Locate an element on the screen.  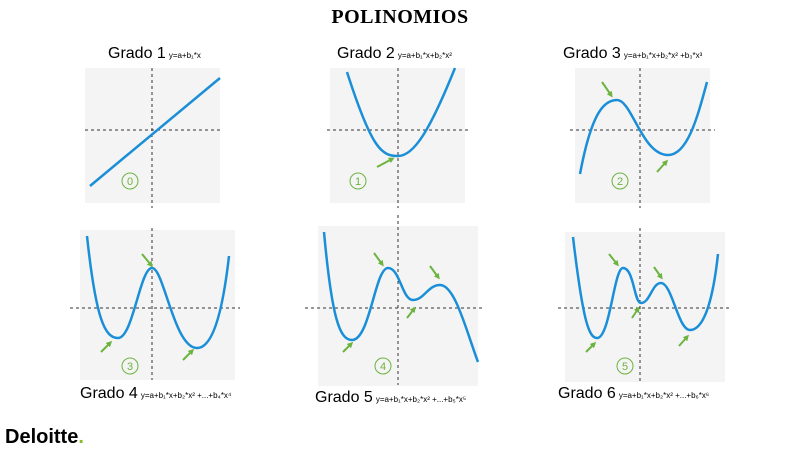
panel-grado-2: 1 is located at coordinates (398, 137).